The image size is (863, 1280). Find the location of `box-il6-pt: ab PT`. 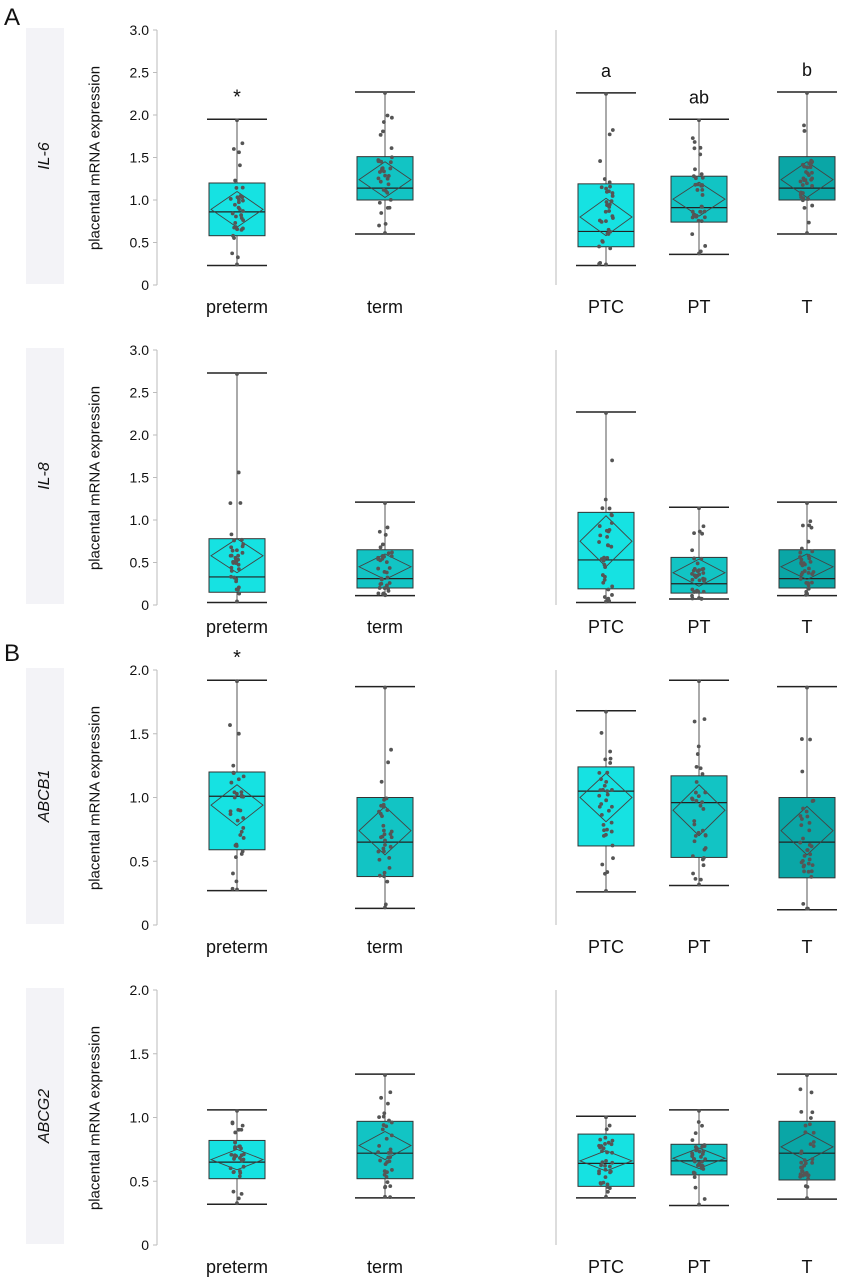

box-il6-pt: ab PT is located at coordinates (699, 202).